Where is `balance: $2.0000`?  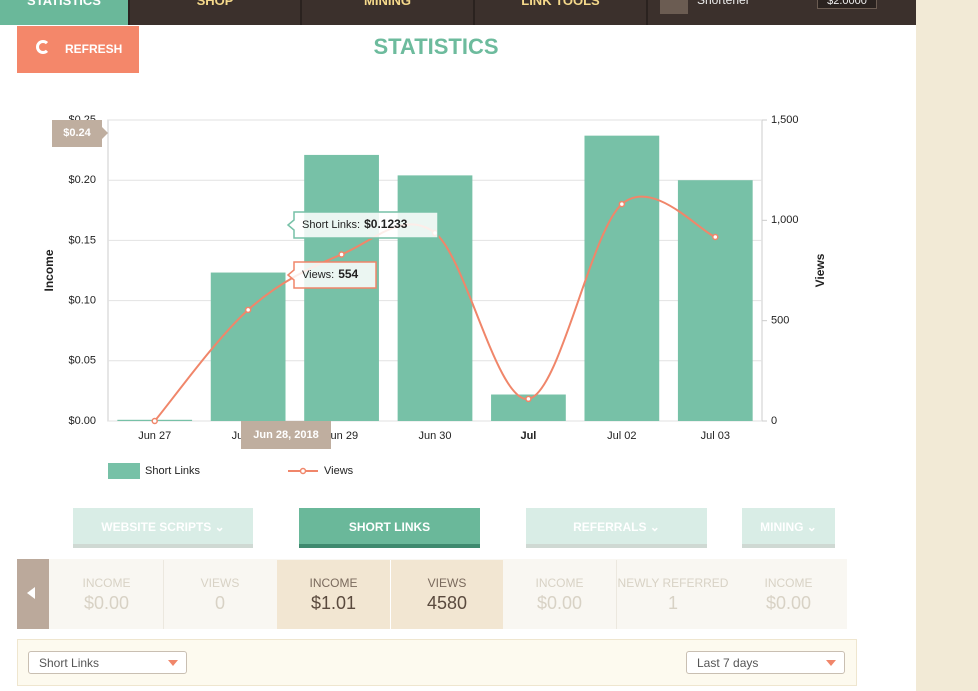 balance: $2.0000 is located at coordinates (847, 4).